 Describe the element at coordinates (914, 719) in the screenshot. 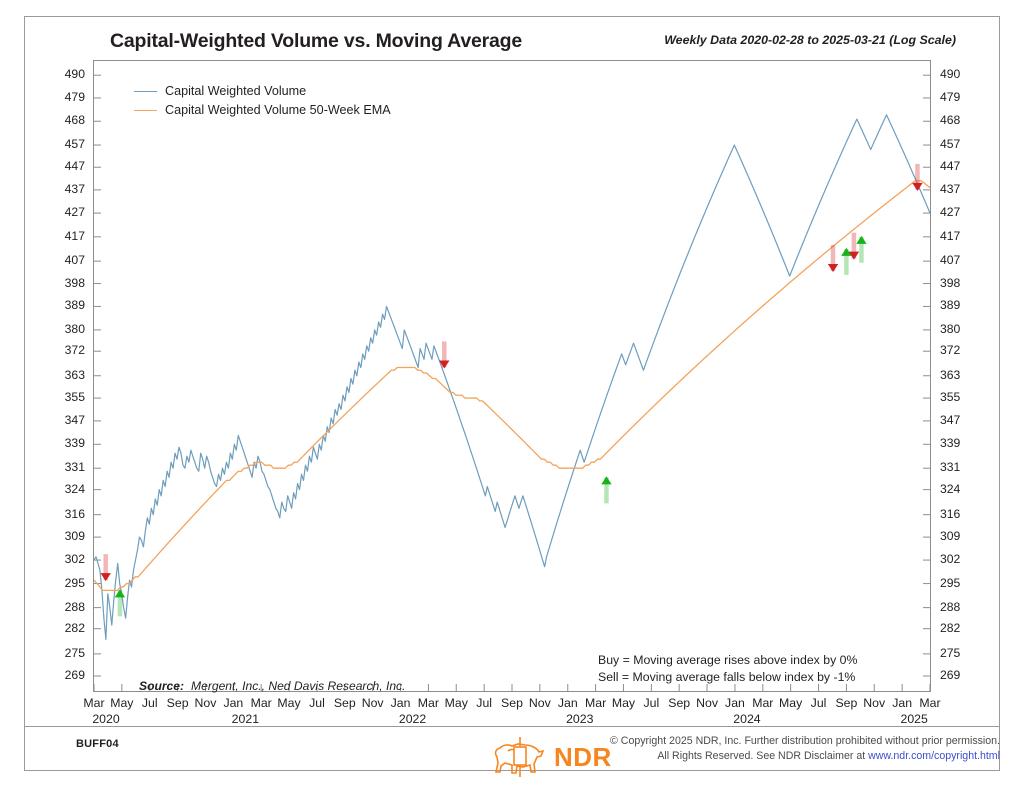

I see `x-axis-year-label: 2025` at that location.